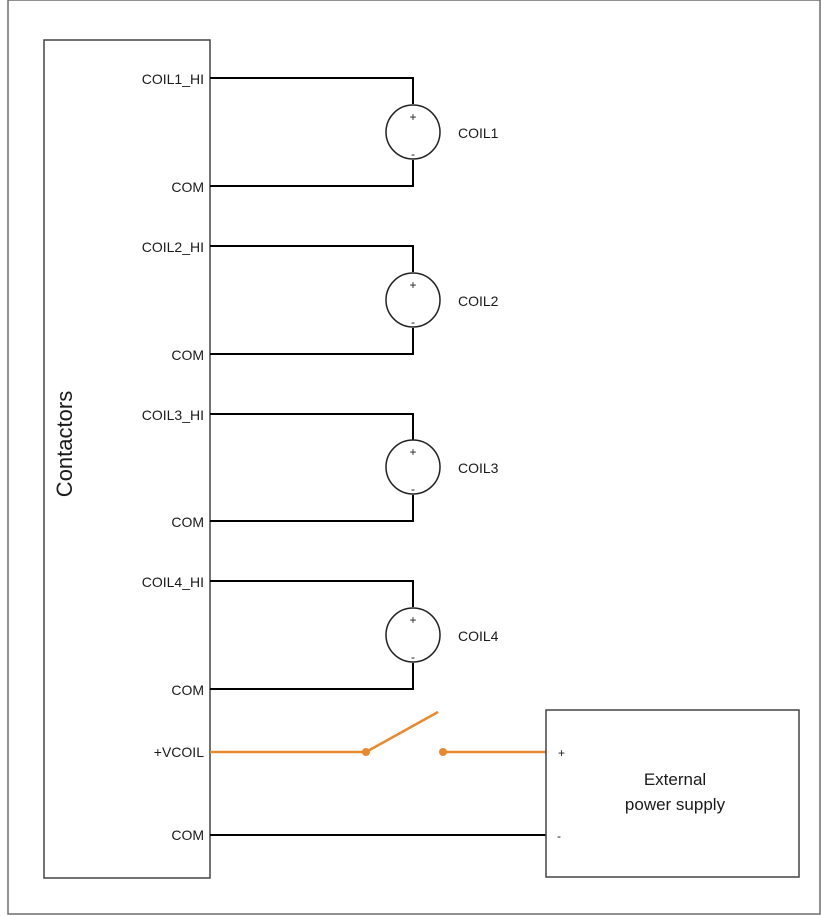 The height and width of the screenshot is (916, 821). I want to click on external-power-supply: + - External power supply, so click(672, 793).